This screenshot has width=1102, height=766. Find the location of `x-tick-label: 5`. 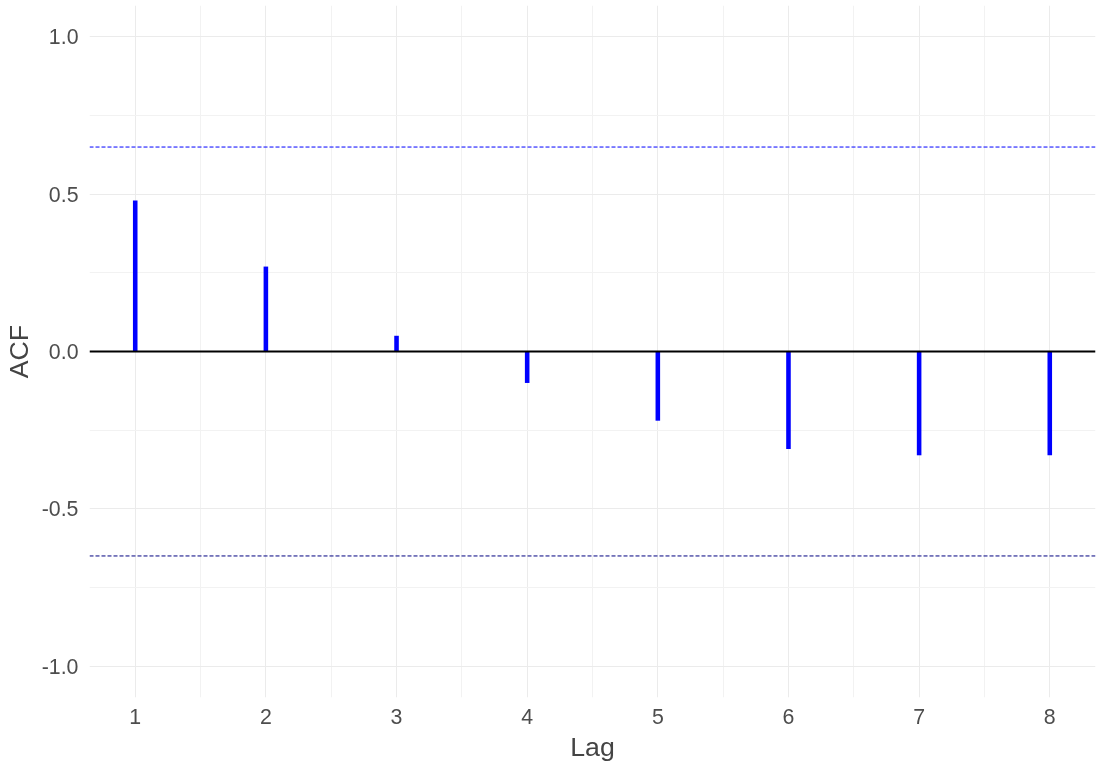

x-tick-label: 5 is located at coordinates (657, 716).